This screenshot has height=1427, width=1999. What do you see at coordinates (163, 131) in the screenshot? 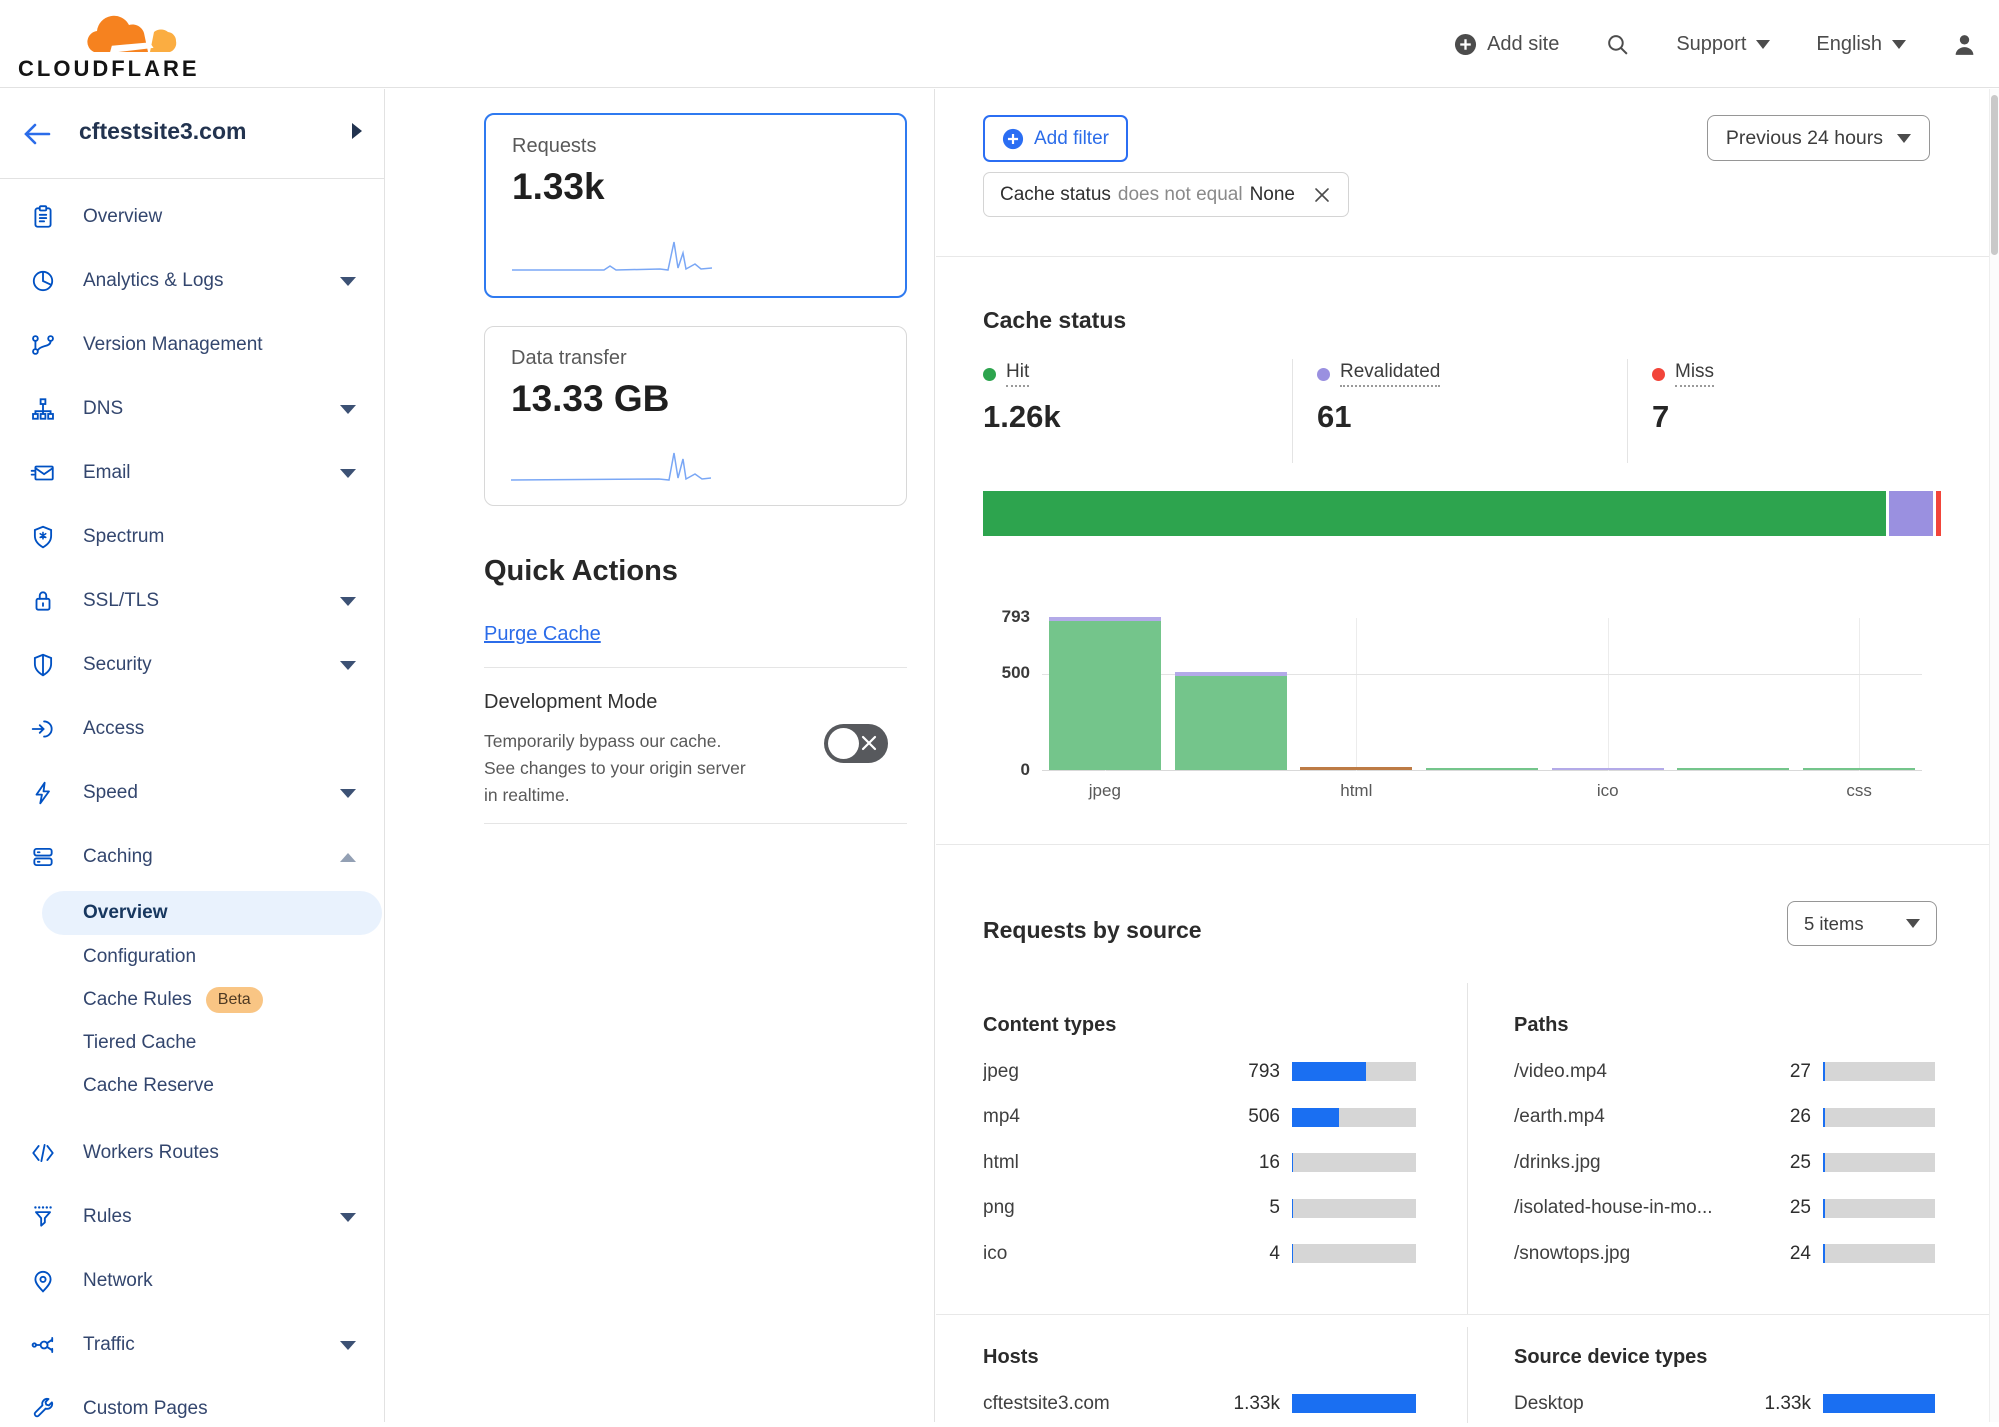
I see `site-name: cftestsite3.com` at bounding box center [163, 131].